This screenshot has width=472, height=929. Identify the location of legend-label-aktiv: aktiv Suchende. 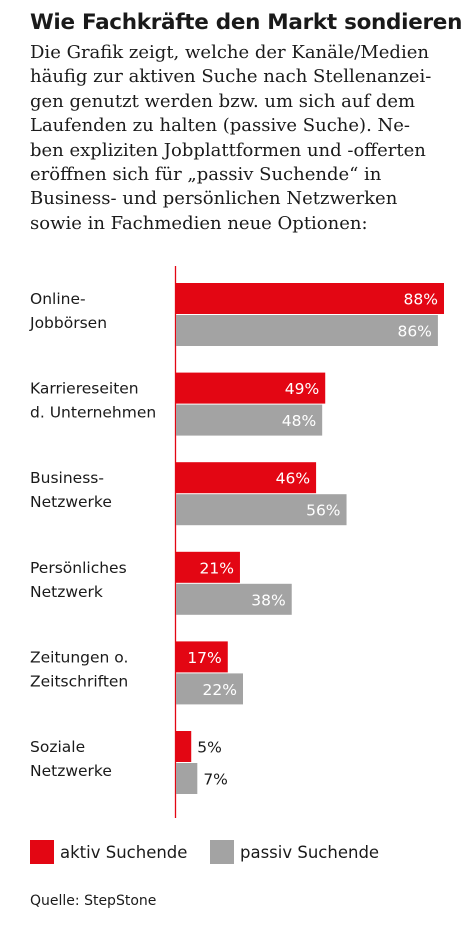
(124, 852).